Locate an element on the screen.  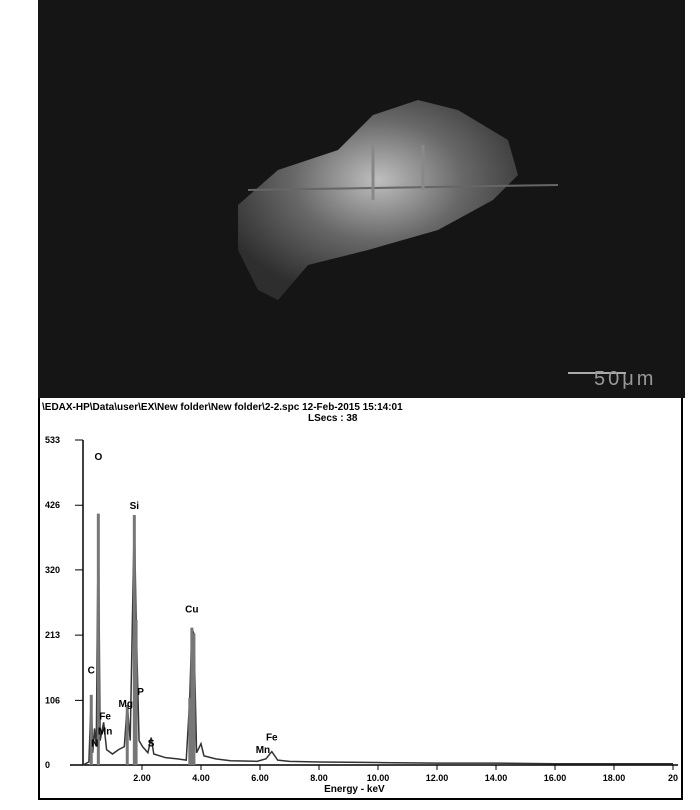
x-tick-label: 12.00 is located at coordinates (437, 778).